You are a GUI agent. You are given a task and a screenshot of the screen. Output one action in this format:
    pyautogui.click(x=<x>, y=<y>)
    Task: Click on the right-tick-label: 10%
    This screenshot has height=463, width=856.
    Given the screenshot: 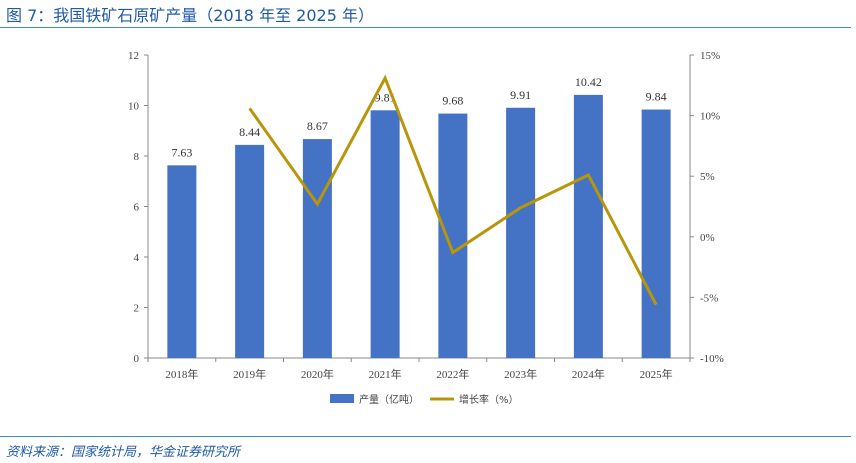 What is the action you would take?
    pyautogui.click(x=710, y=117)
    